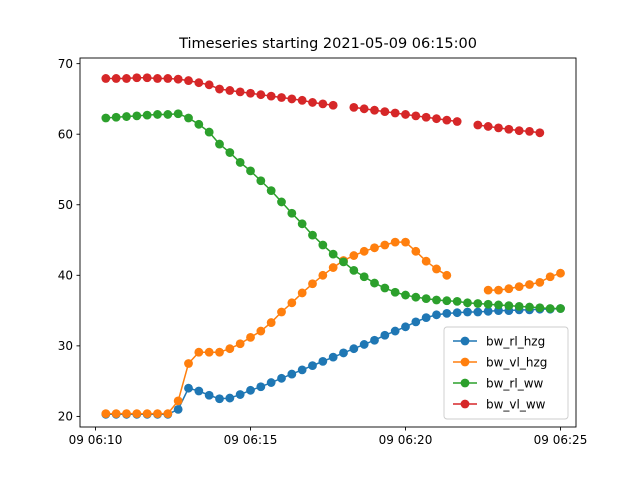 This screenshot has height=480, width=640. What do you see at coordinates (65, 346) in the screenshot?
I see `y-tick-label: 30` at bounding box center [65, 346].